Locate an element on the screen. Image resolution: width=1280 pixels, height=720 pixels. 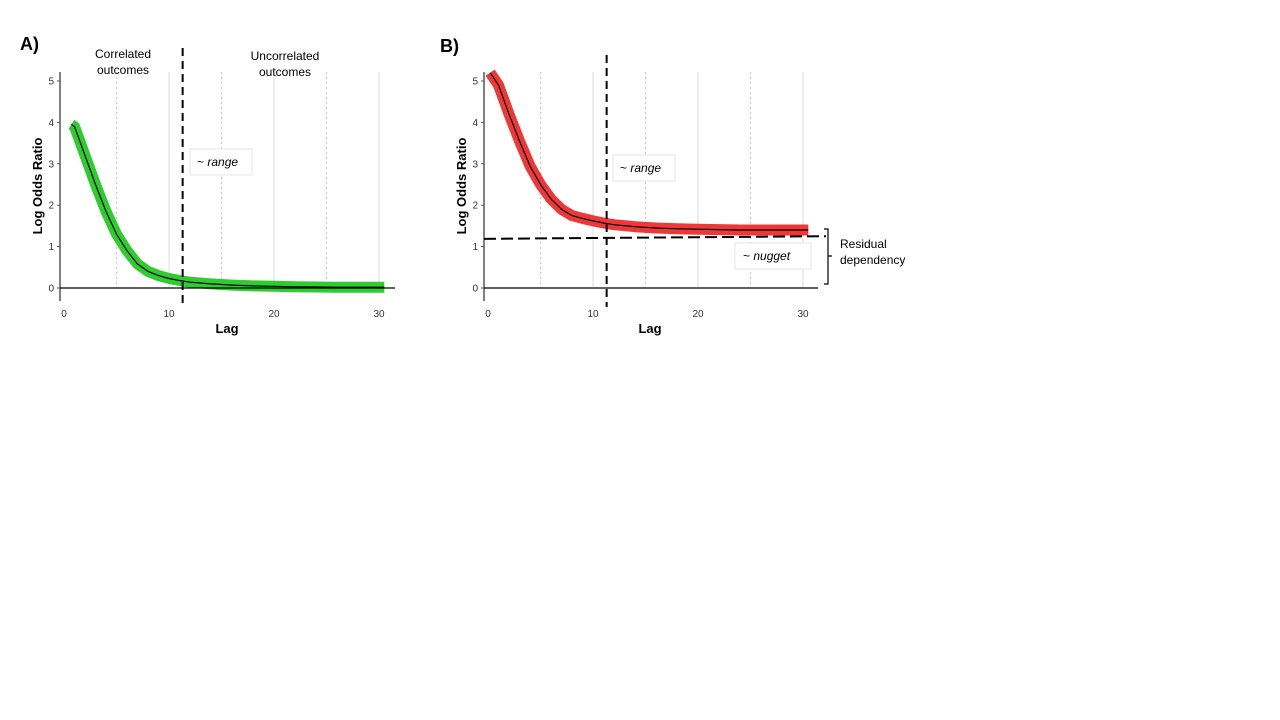
panel-b-band is located at coordinates (647, 152).